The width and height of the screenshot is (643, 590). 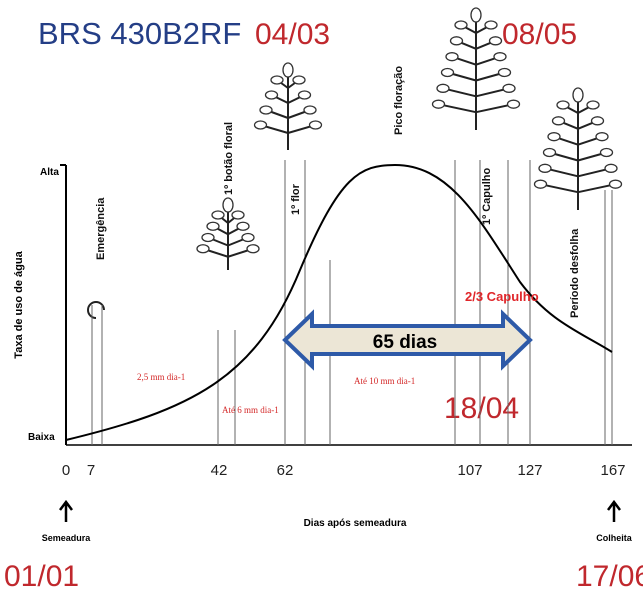 What do you see at coordinates (487, 196) in the screenshot?
I see `stage-label: 1º Capulho` at bounding box center [487, 196].